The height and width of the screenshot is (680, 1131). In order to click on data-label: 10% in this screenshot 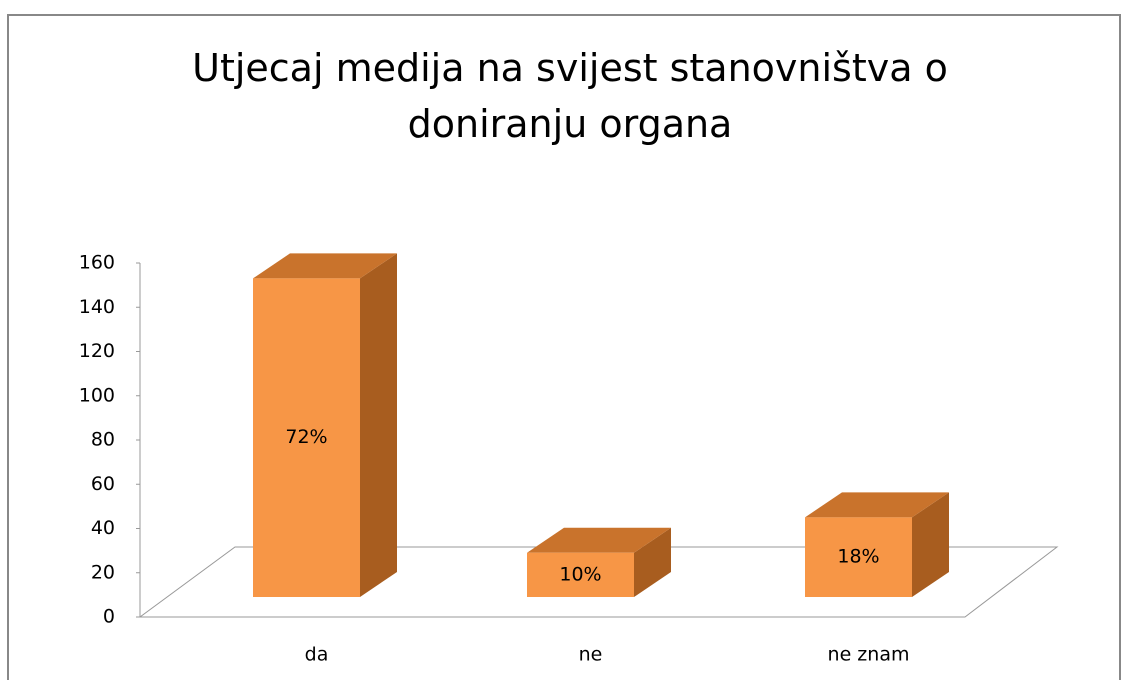, I will do `click(580, 574)`.